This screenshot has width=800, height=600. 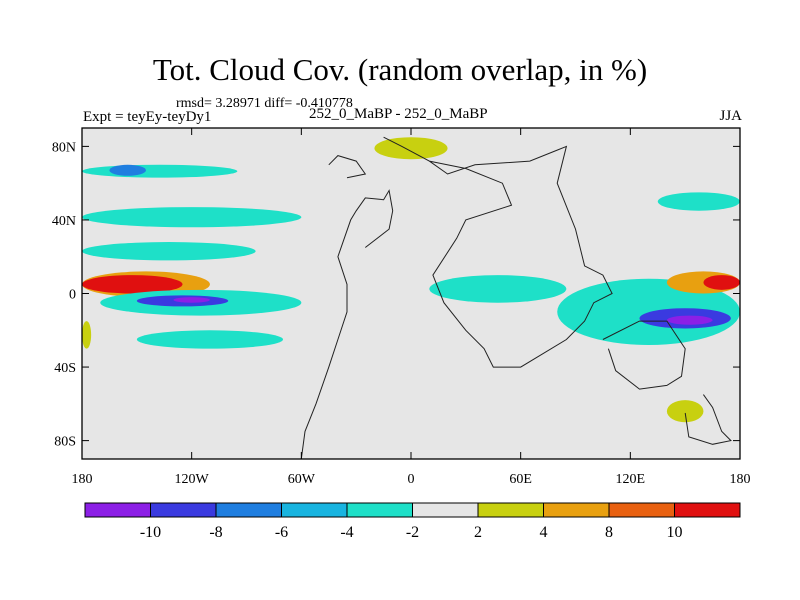 I want to click on x-tick-label: 60E, so click(x=520, y=479).